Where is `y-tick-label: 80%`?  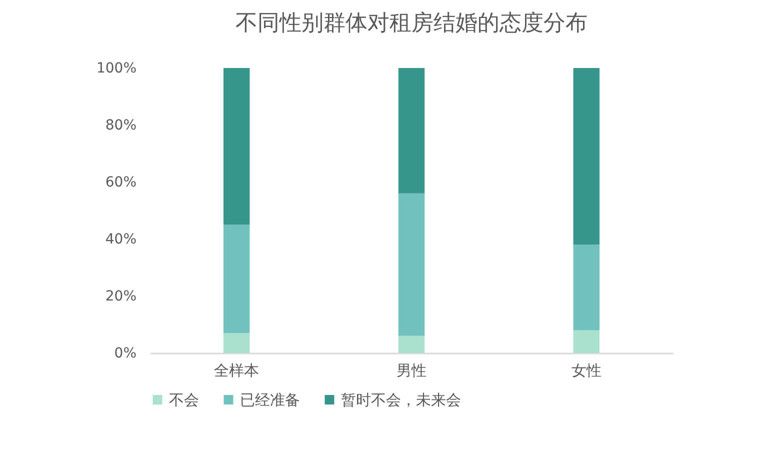
y-tick-label: 80% is located at coordinates (120, 126).